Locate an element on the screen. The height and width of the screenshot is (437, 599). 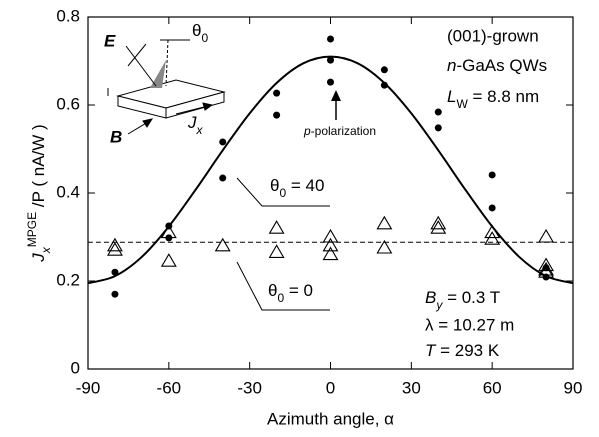
annotation: LW = 8.8 nm is located at coordinates (493, 99).